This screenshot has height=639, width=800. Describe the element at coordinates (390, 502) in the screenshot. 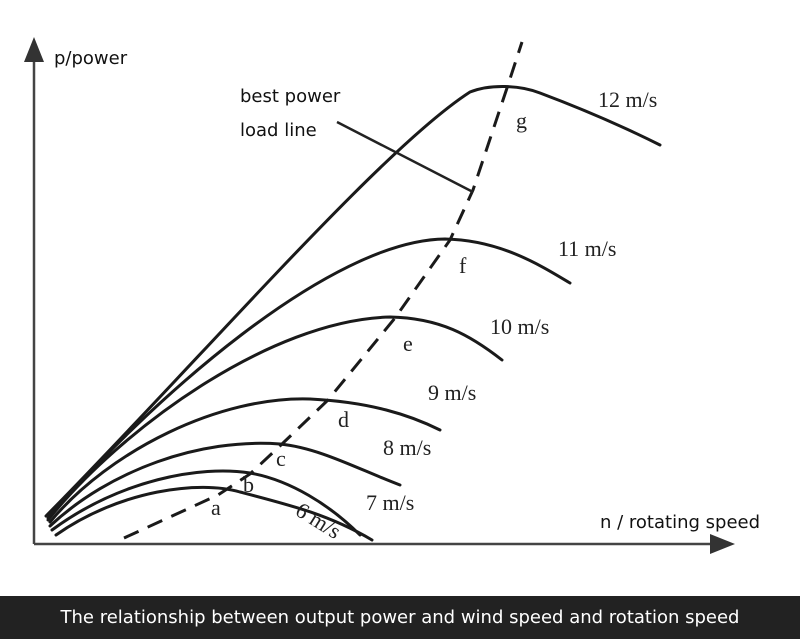

I see `label-7ms: 7 m/s` at that location.